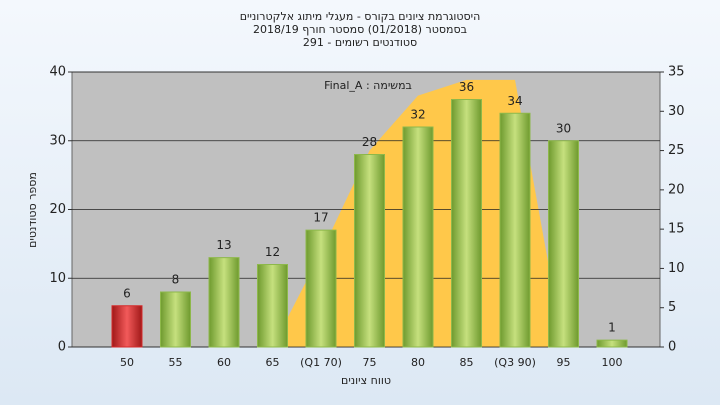 The image size is (720, 405). What do you see at coordinates (360, 42) in the screenshot?
I see `chart-subtitle: סטודנטים רשומים - 291` at bounding box center [360, 42].